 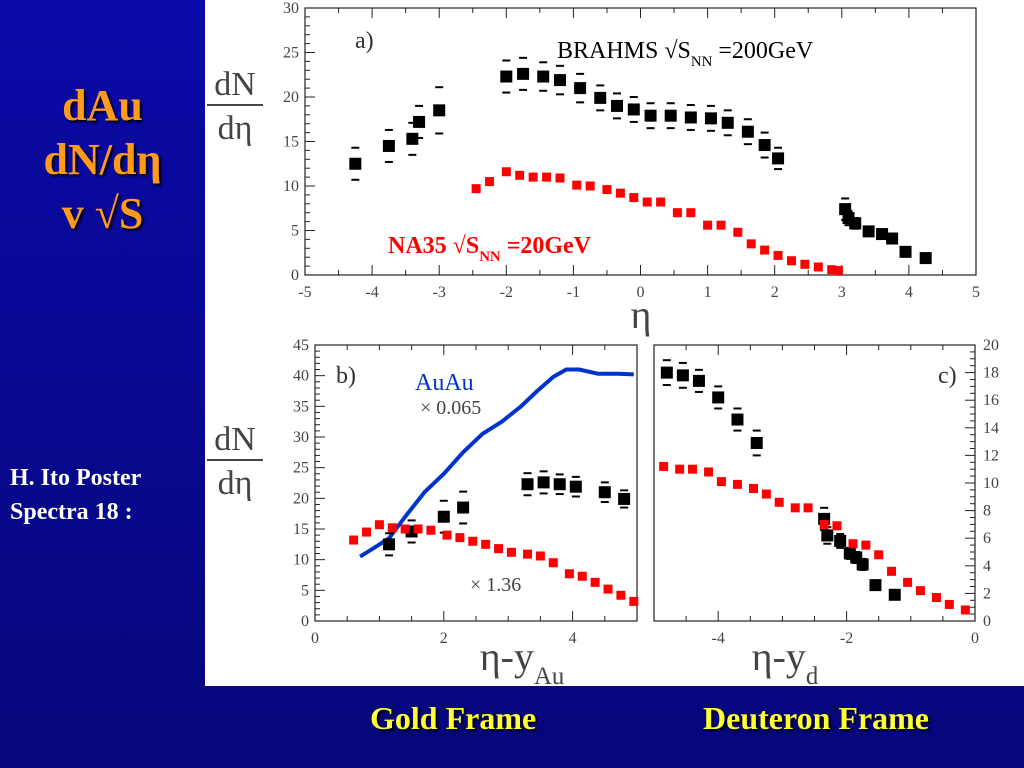 I want to click on x-tick-label: -3, so click(x=439, y=292).